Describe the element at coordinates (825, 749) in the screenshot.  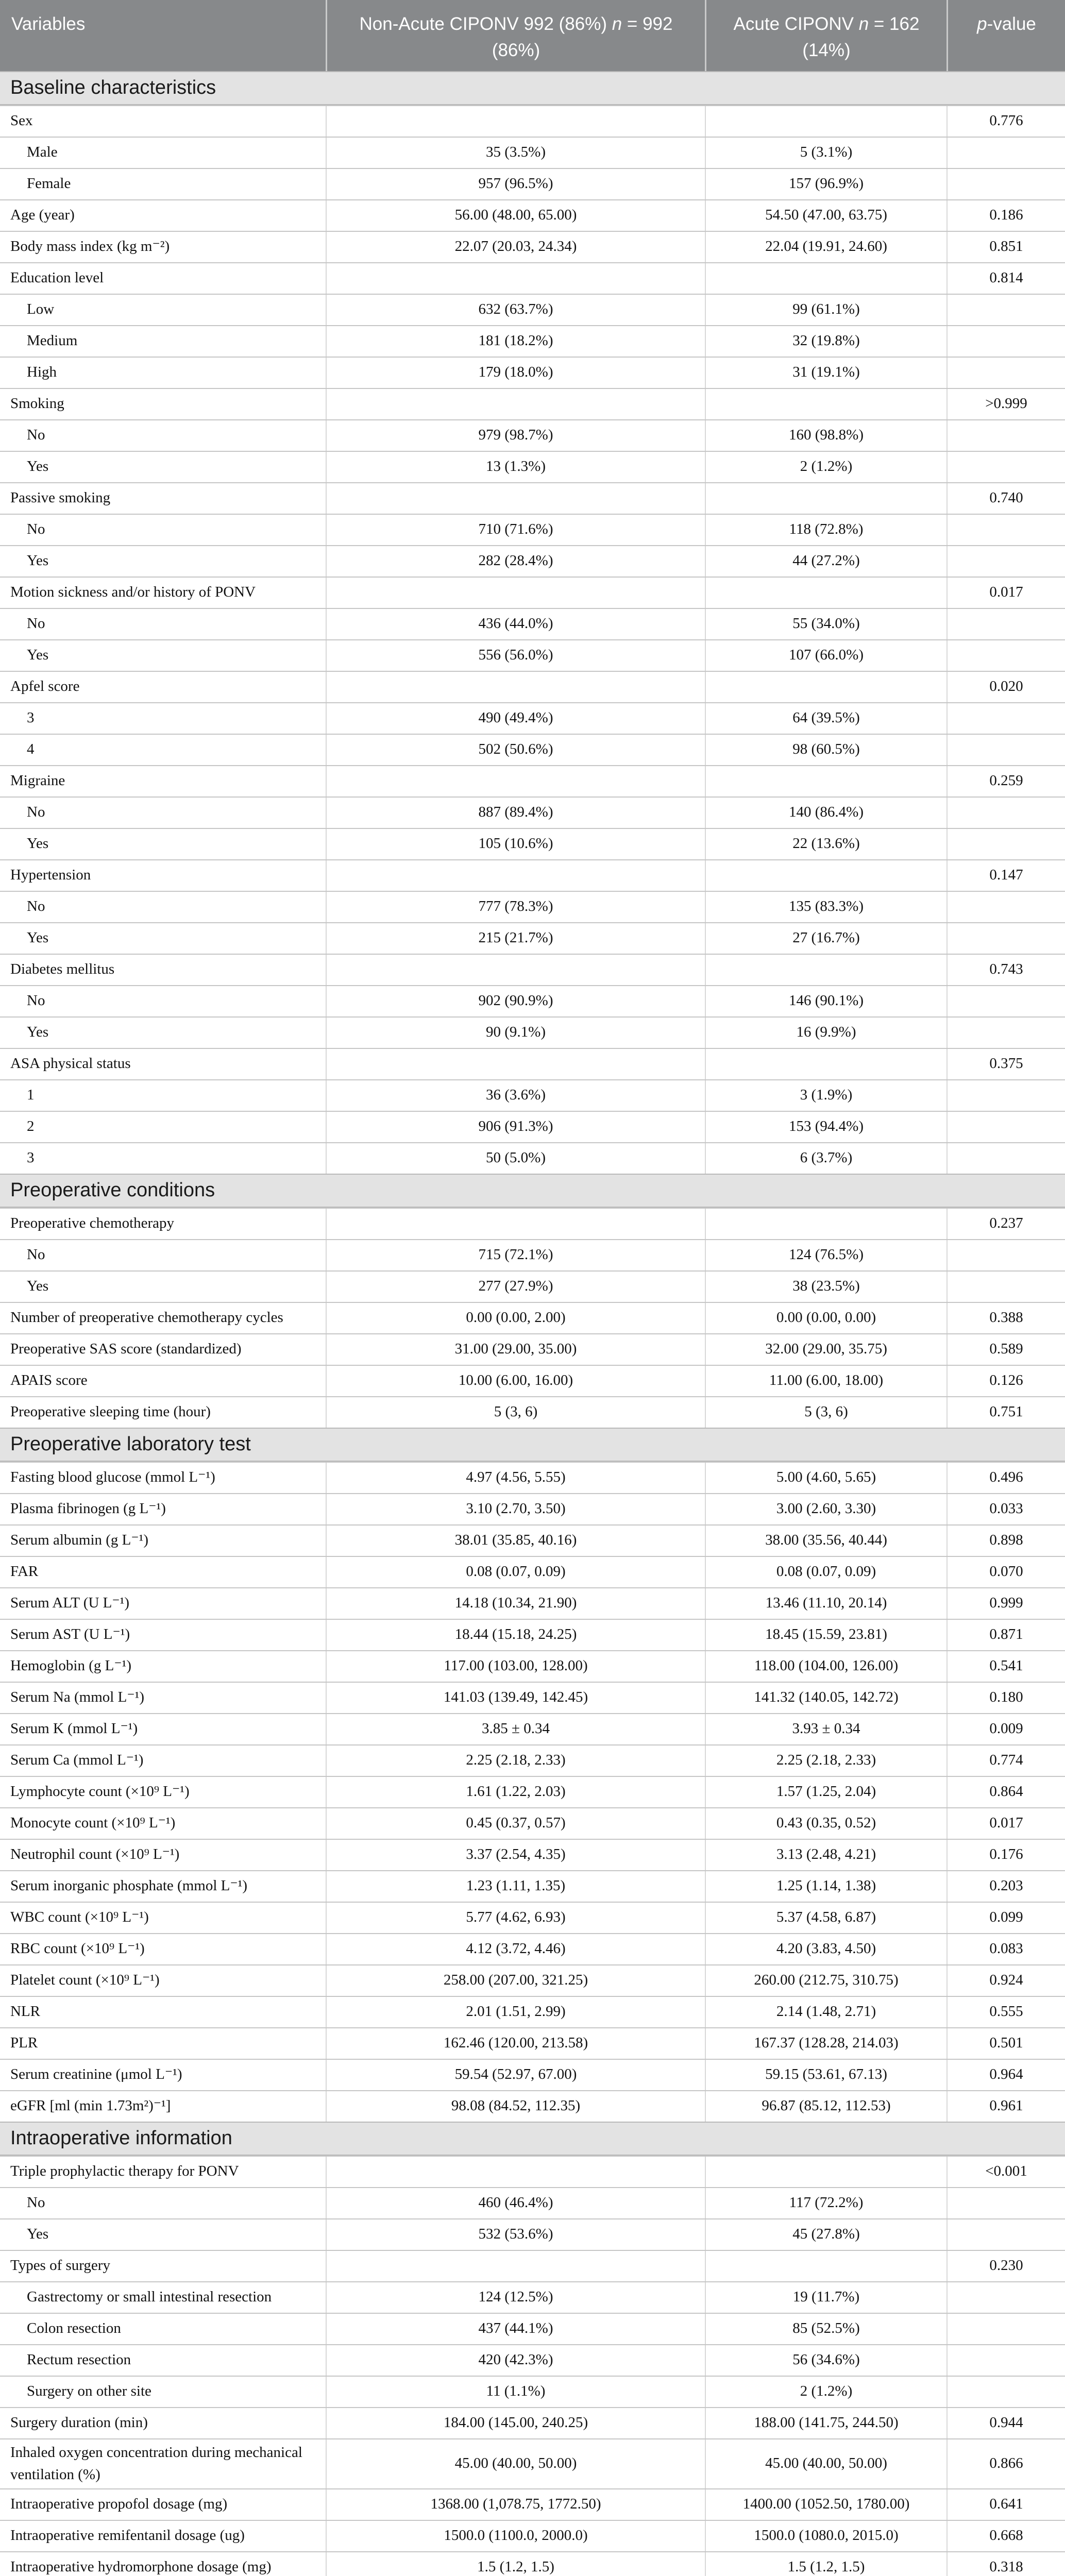
I see `acute-value-cell: 98 (60.5%)` at that location.